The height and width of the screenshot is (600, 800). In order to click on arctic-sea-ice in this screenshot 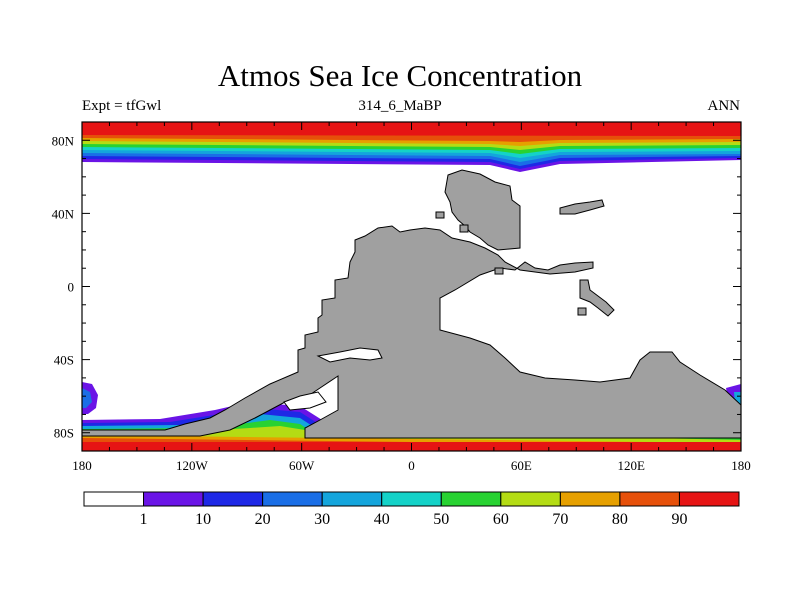, I will do `click(411, 147)`.